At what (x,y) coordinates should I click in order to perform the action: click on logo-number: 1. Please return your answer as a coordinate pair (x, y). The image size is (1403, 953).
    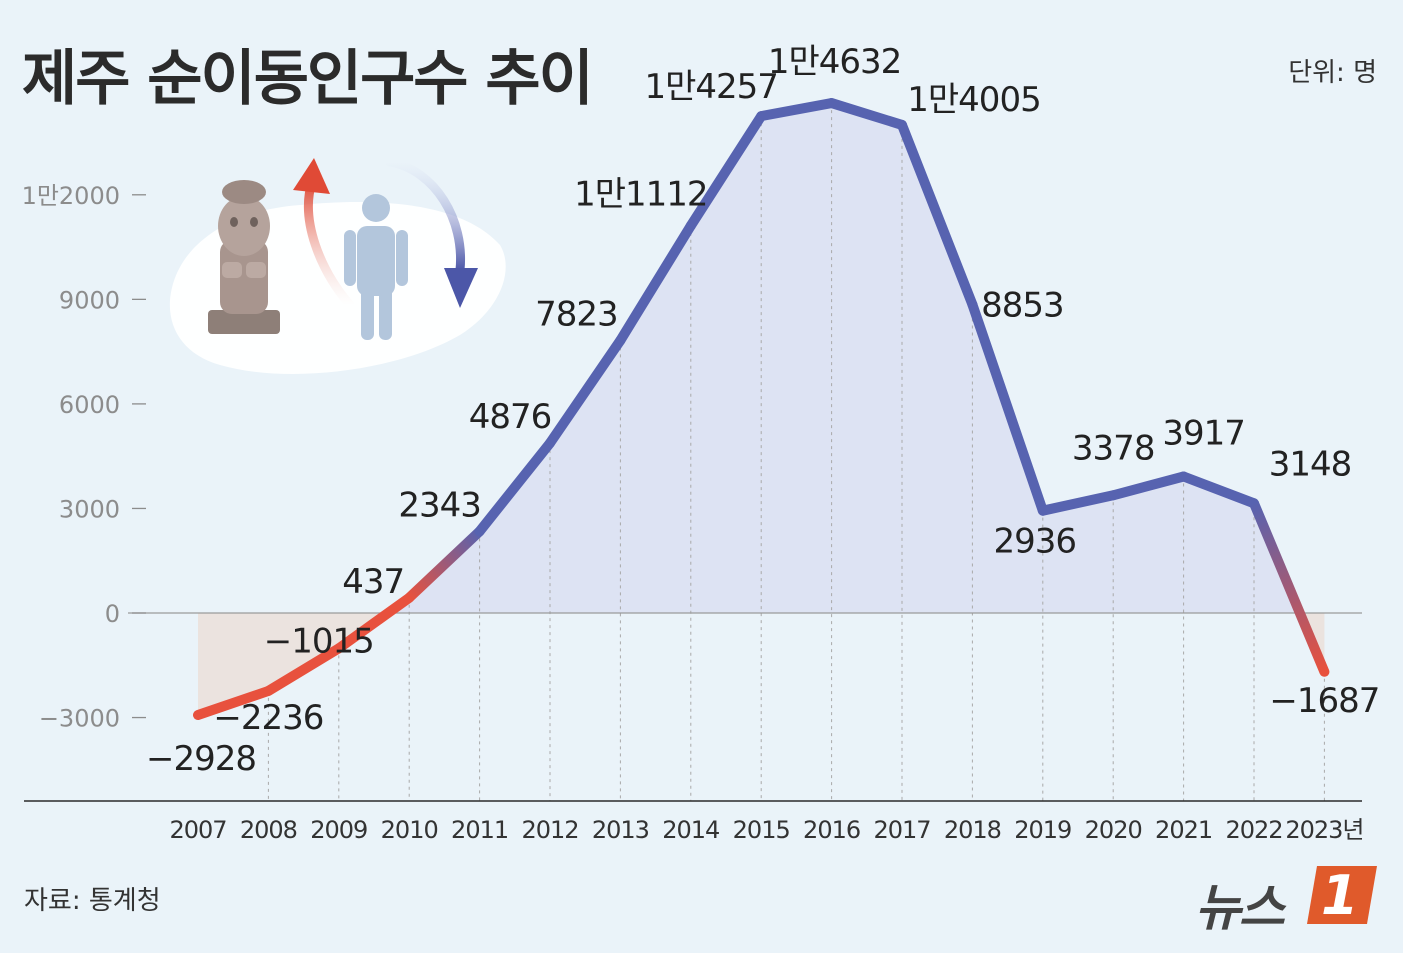
    Looking at the image, I should click on (1340, 895).